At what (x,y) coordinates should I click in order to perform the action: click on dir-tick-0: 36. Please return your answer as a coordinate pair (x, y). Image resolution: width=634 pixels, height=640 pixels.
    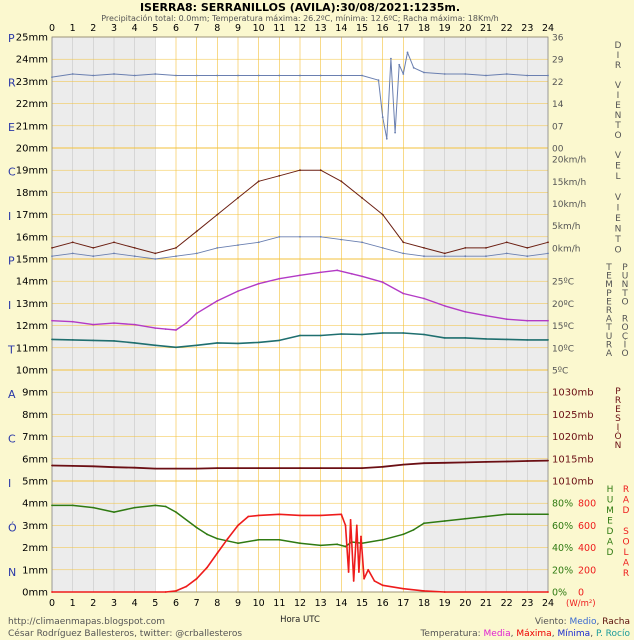
    Looking at the image, I should click on (558, 39).